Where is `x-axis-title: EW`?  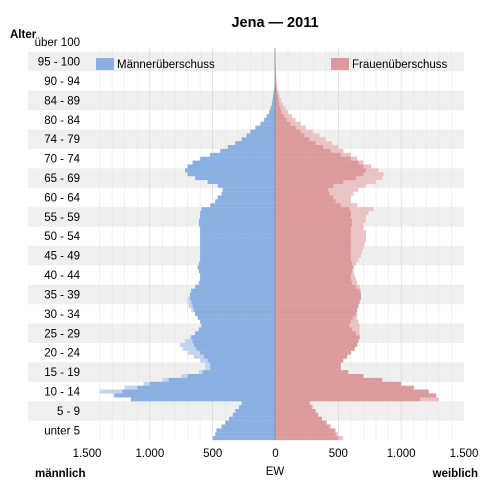 x-axis-title: EW is located at coordinates (275, 472).